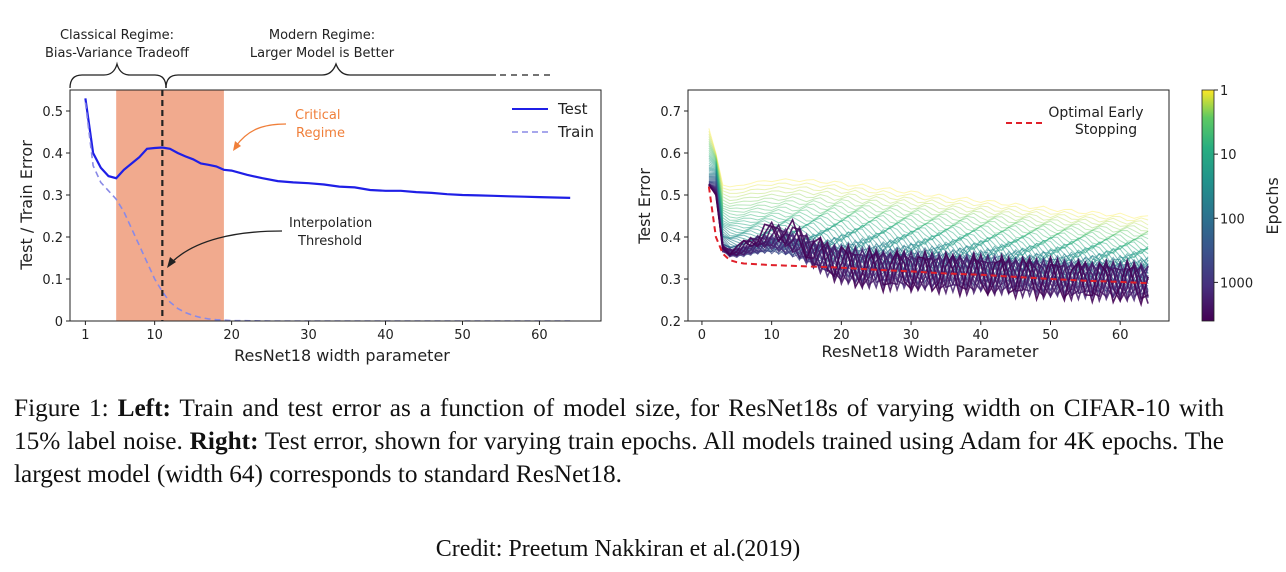 This screenshot has height=572, width=1286. What do you see at coordinates (26, 205) in the screenshot?
I see `left-y-axis-label: Test / Train Error` at bounding box center [26, 205].